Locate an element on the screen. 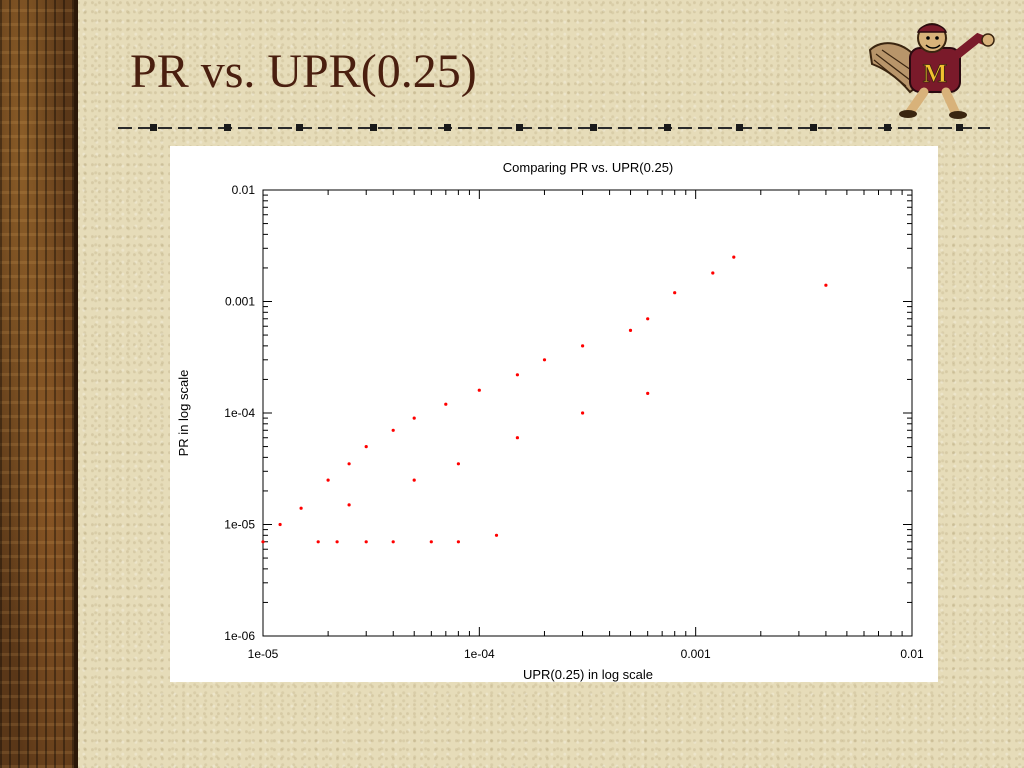 The image size is (1024, 768). chart-title: Comparing PR vs. UPR(0.25) is located at coordinates (588, 167).